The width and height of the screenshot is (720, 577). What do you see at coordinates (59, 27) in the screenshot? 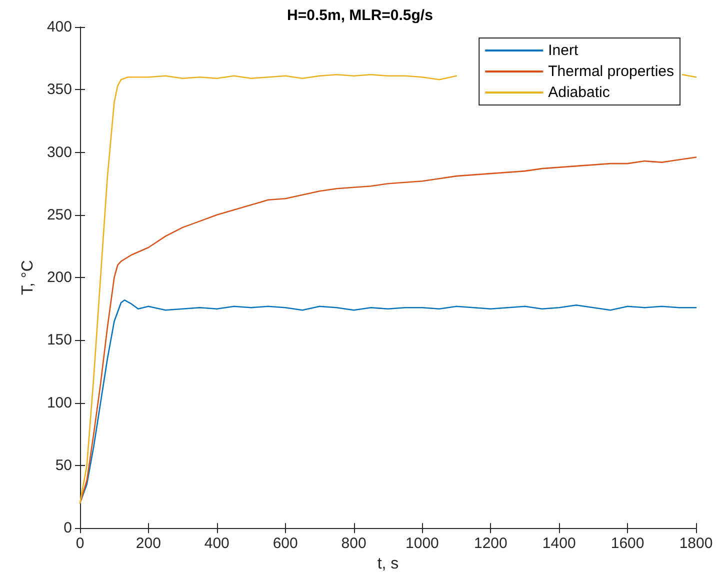
I see `y-tick-label: 400` at bounding box center [59, 27].